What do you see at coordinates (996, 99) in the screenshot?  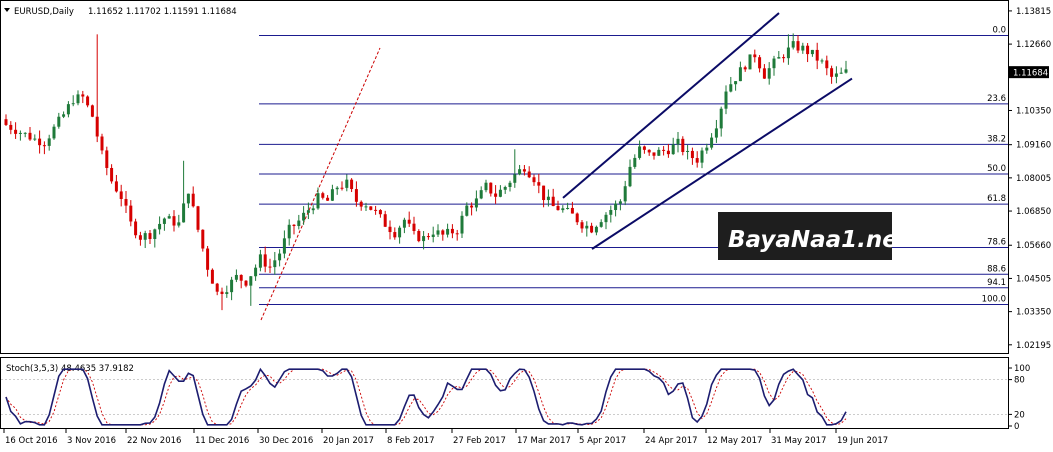 I see `fib-level-label: 23.6` at bounding box center [996, 99].